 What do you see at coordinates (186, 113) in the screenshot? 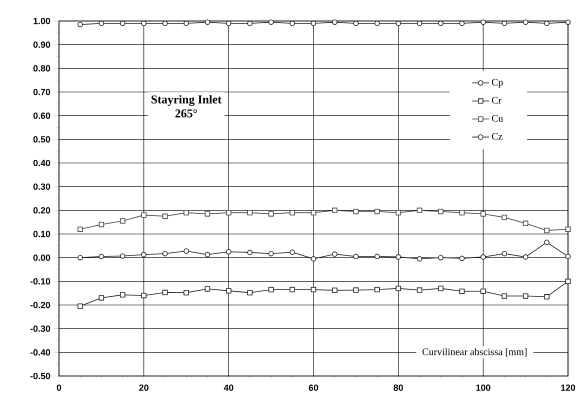
I see `text: 265°` at bounding box center [186, 113].